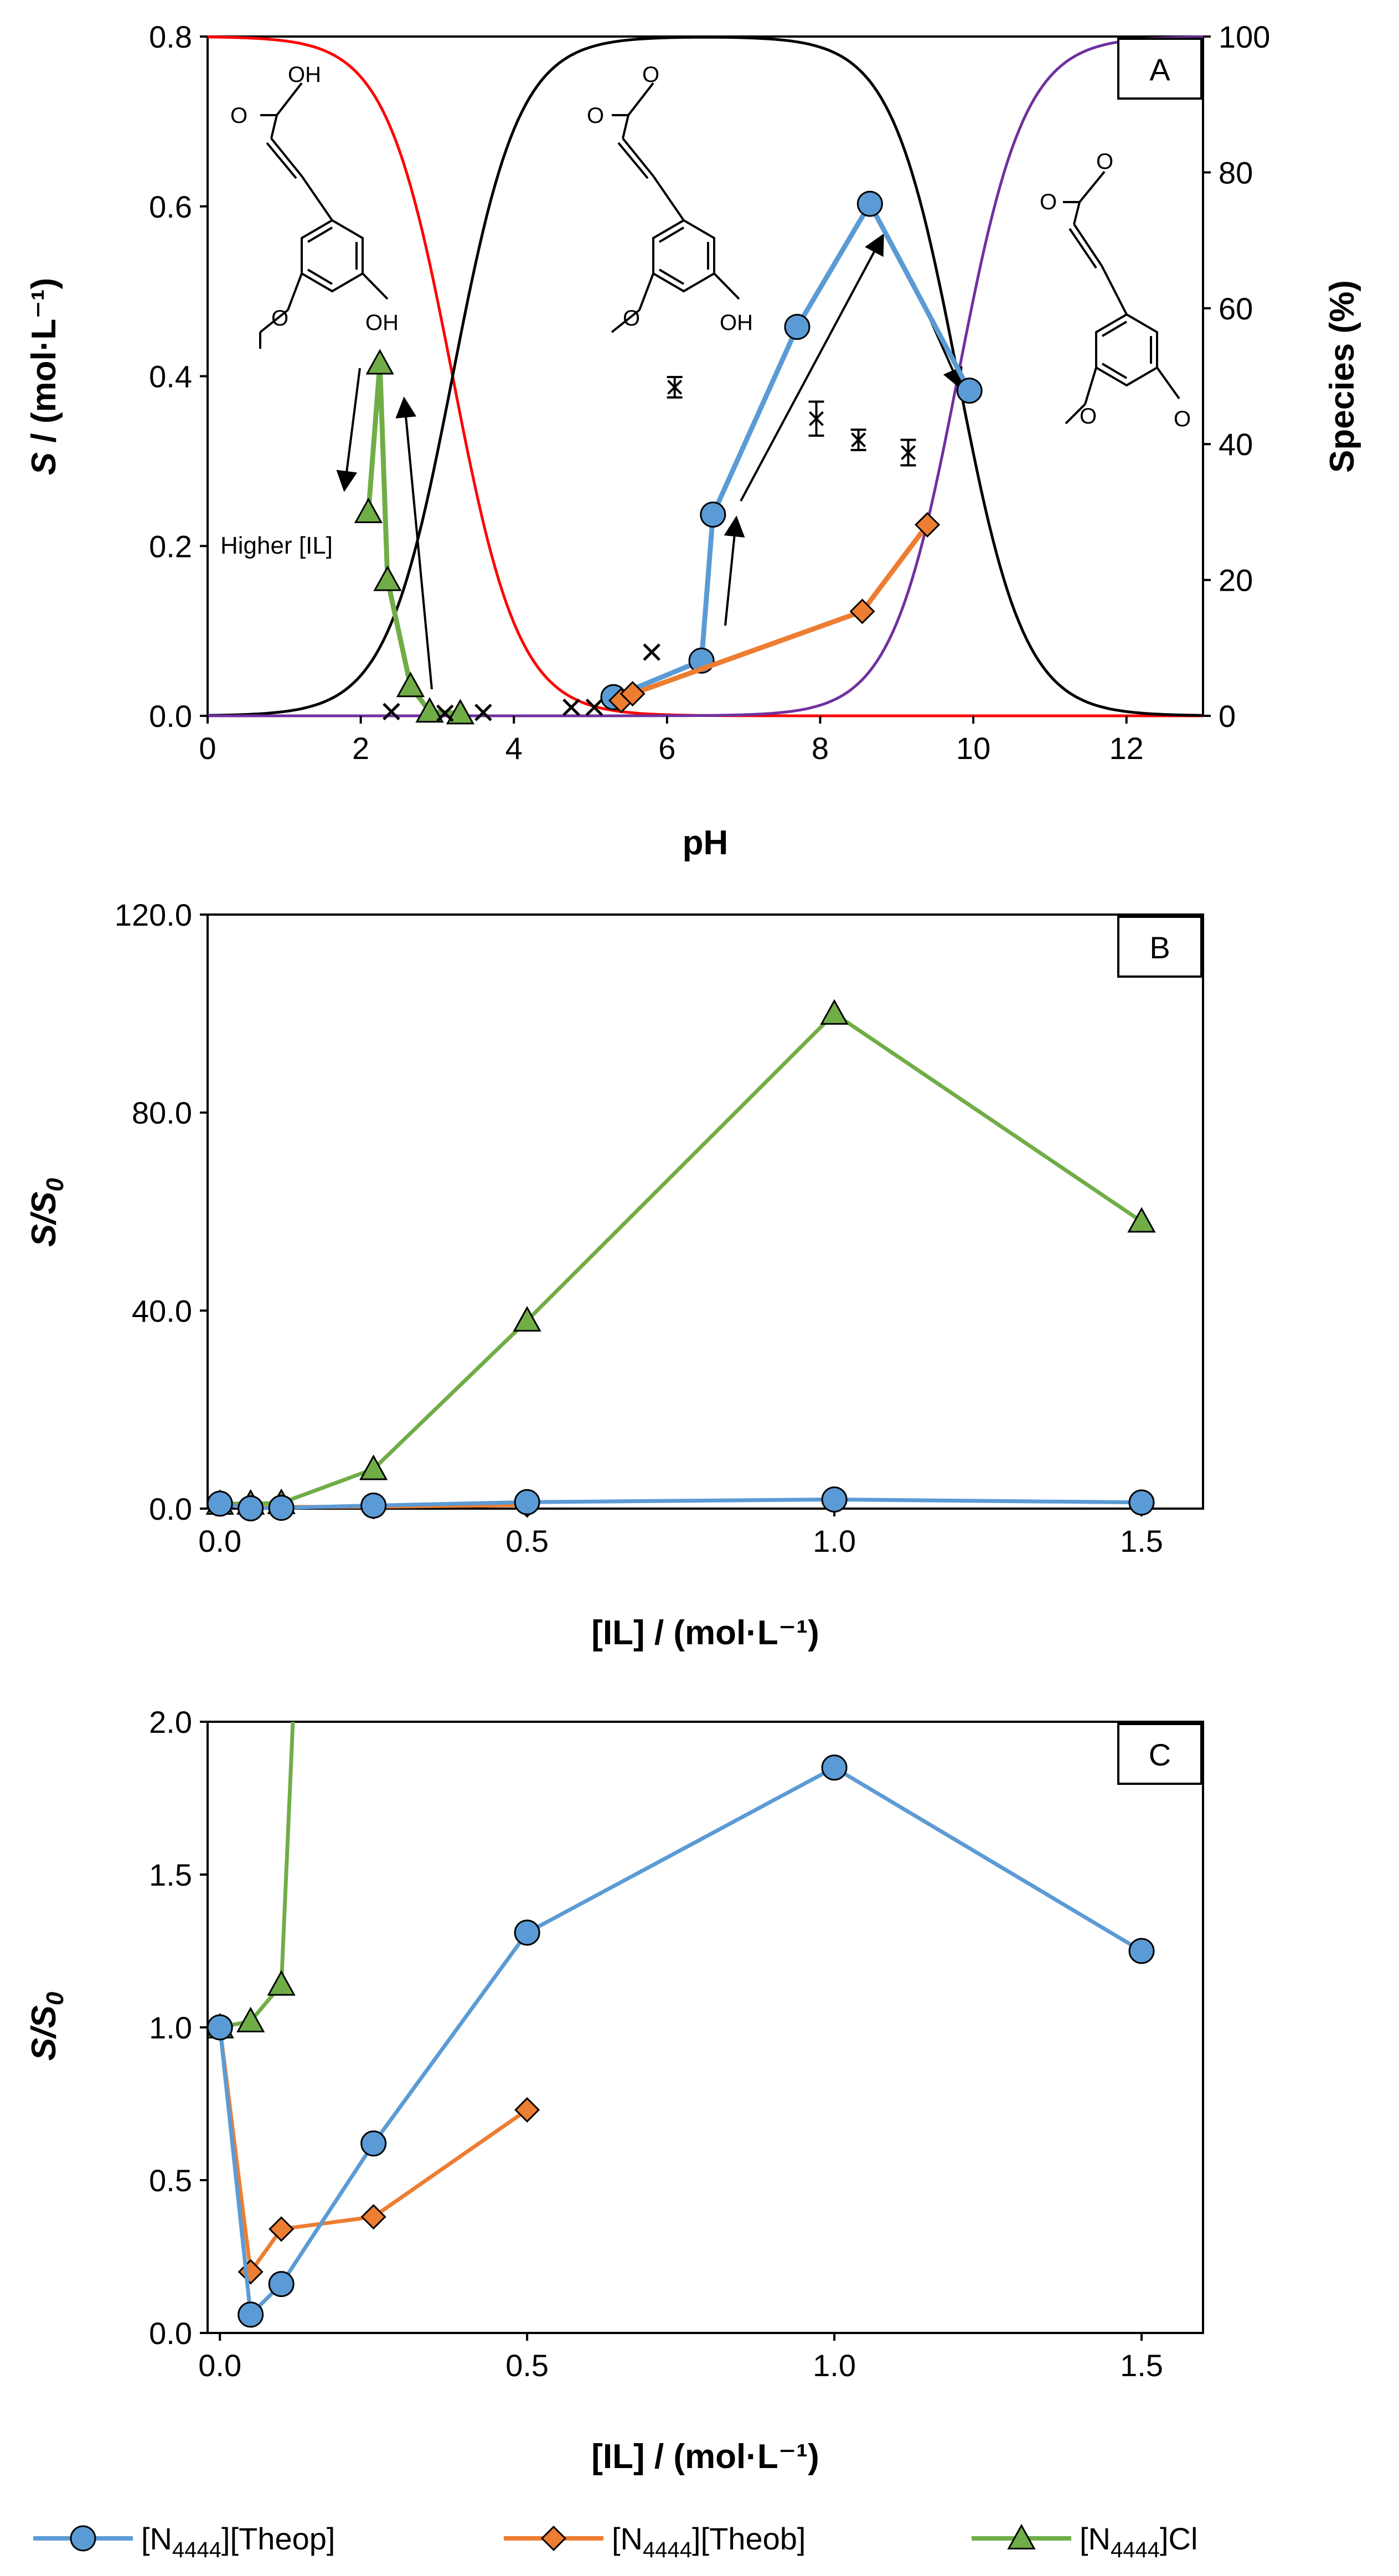  Describe the element at coordinates (1159, 69) in the screenshot. I see `panel-a-label-box` at that location.